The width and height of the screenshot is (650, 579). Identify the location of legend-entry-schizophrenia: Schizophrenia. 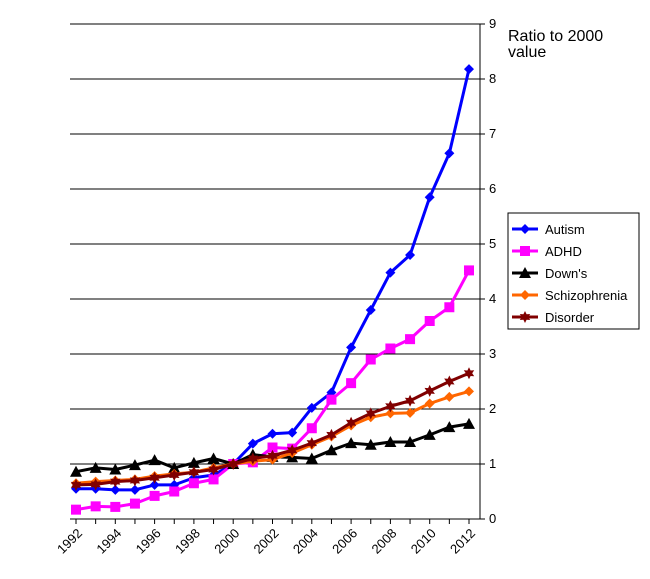
(570, 295).